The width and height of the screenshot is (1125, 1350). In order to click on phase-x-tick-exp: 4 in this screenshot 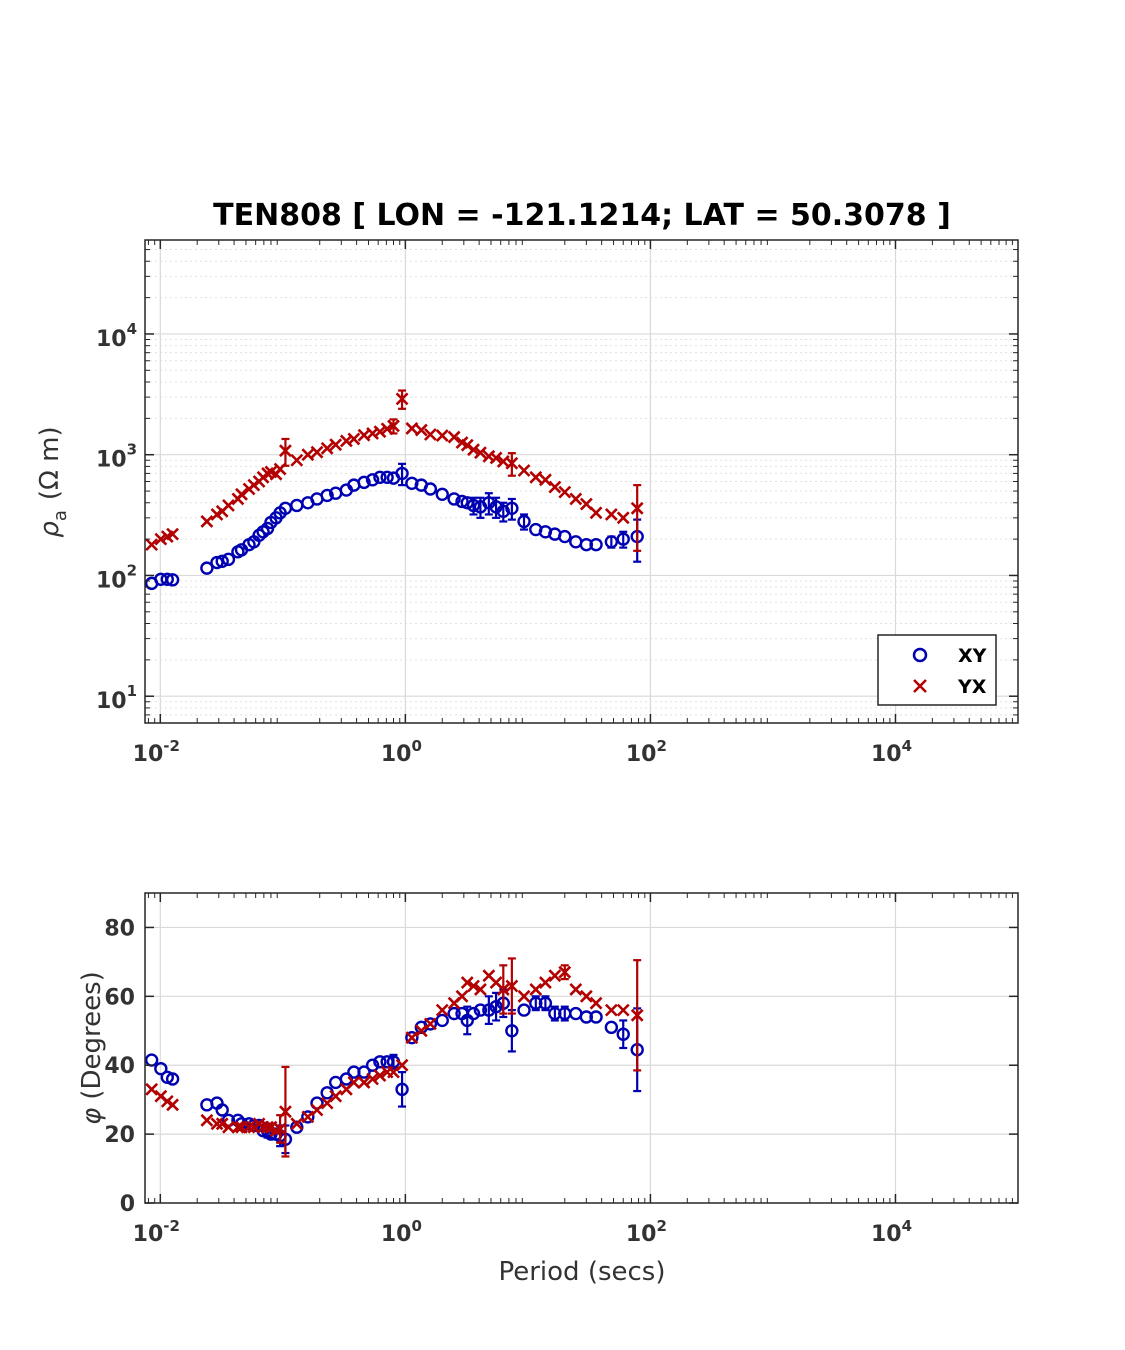, I will do `click(907, 1226)`.